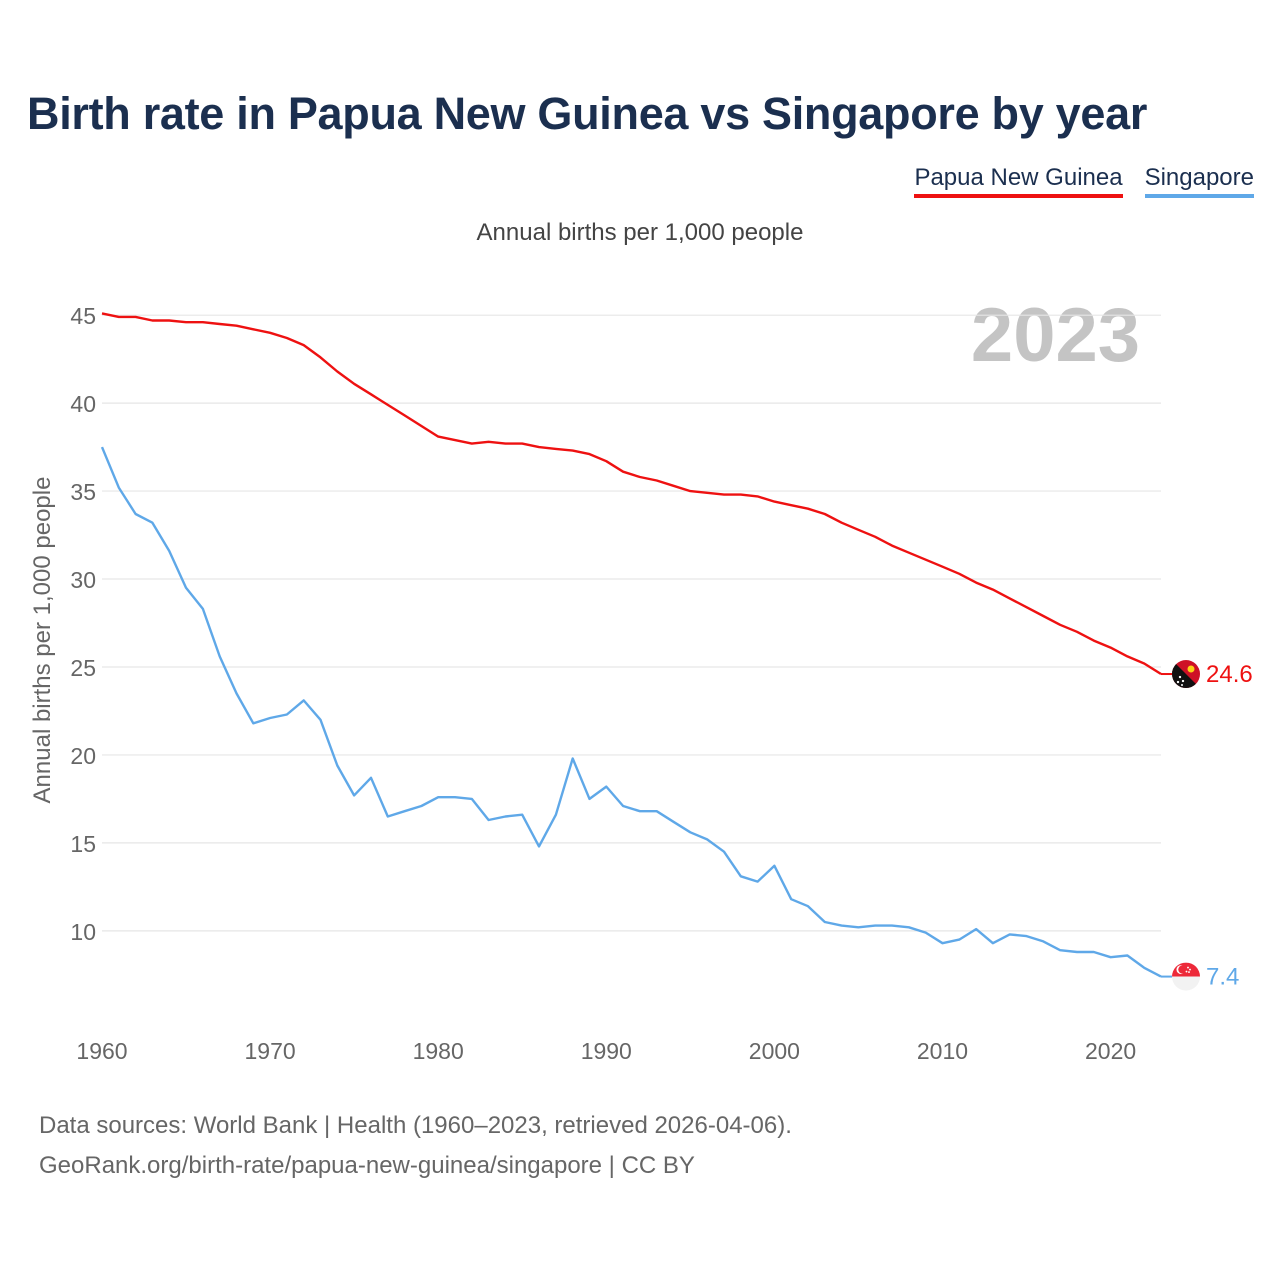 Image resolution: width=1280 pixels, height=1280 pixels. Describe the element at coordinates (1110, 1051) in the screenshot. I see `x-tick-label: 2020` at that location.